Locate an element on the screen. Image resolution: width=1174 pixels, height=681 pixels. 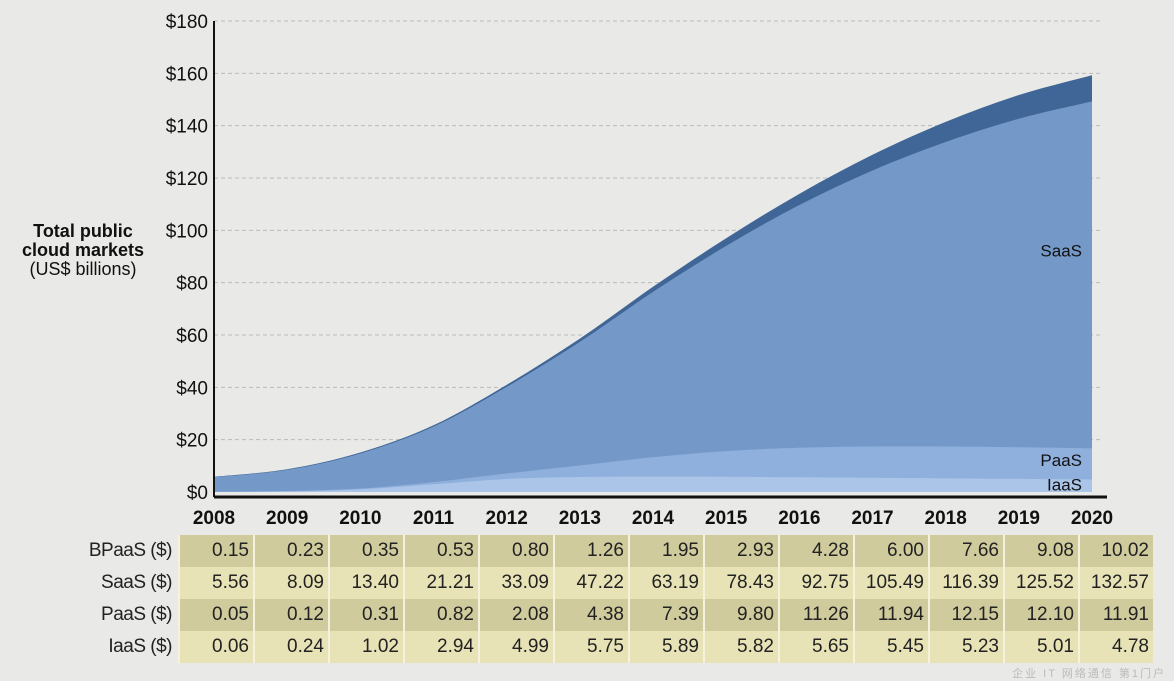
x-tick-label: 2008 is located at coordinates (214, 518).